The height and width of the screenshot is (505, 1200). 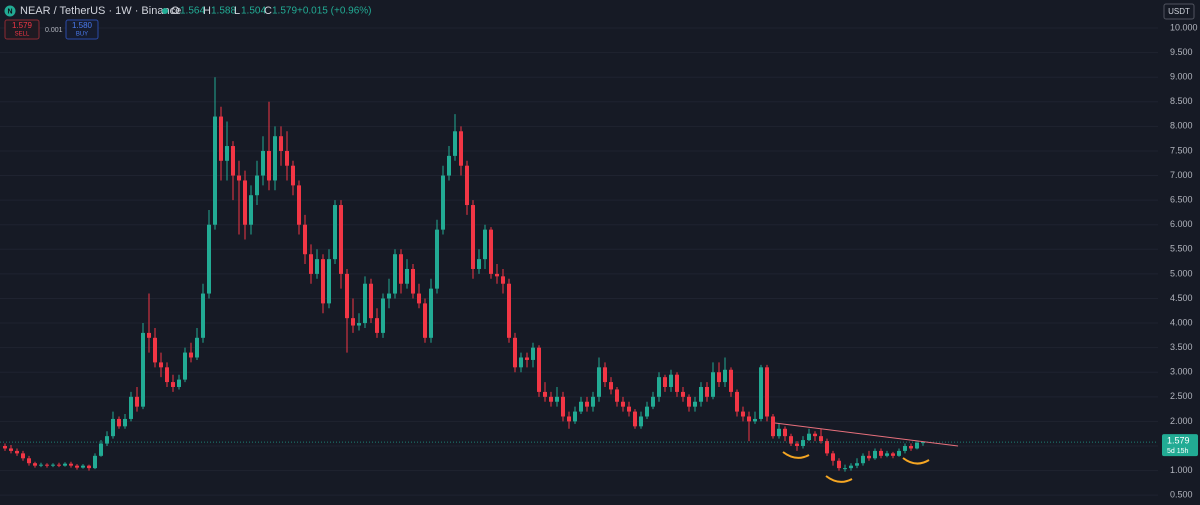 What do you see at coordinates (1178, 451) in the screenshot?
I see `countdown: 5d 15h` at bounding box center [1178, 451].